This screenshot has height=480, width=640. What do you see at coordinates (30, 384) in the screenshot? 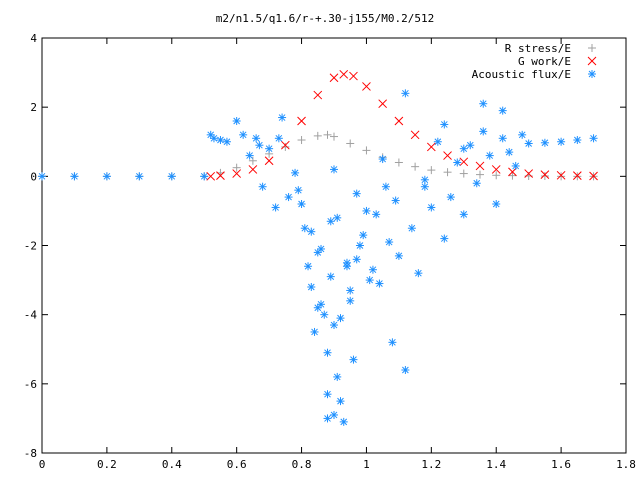
I see `y-tick-label: -6` at bounding box center [30, 384].